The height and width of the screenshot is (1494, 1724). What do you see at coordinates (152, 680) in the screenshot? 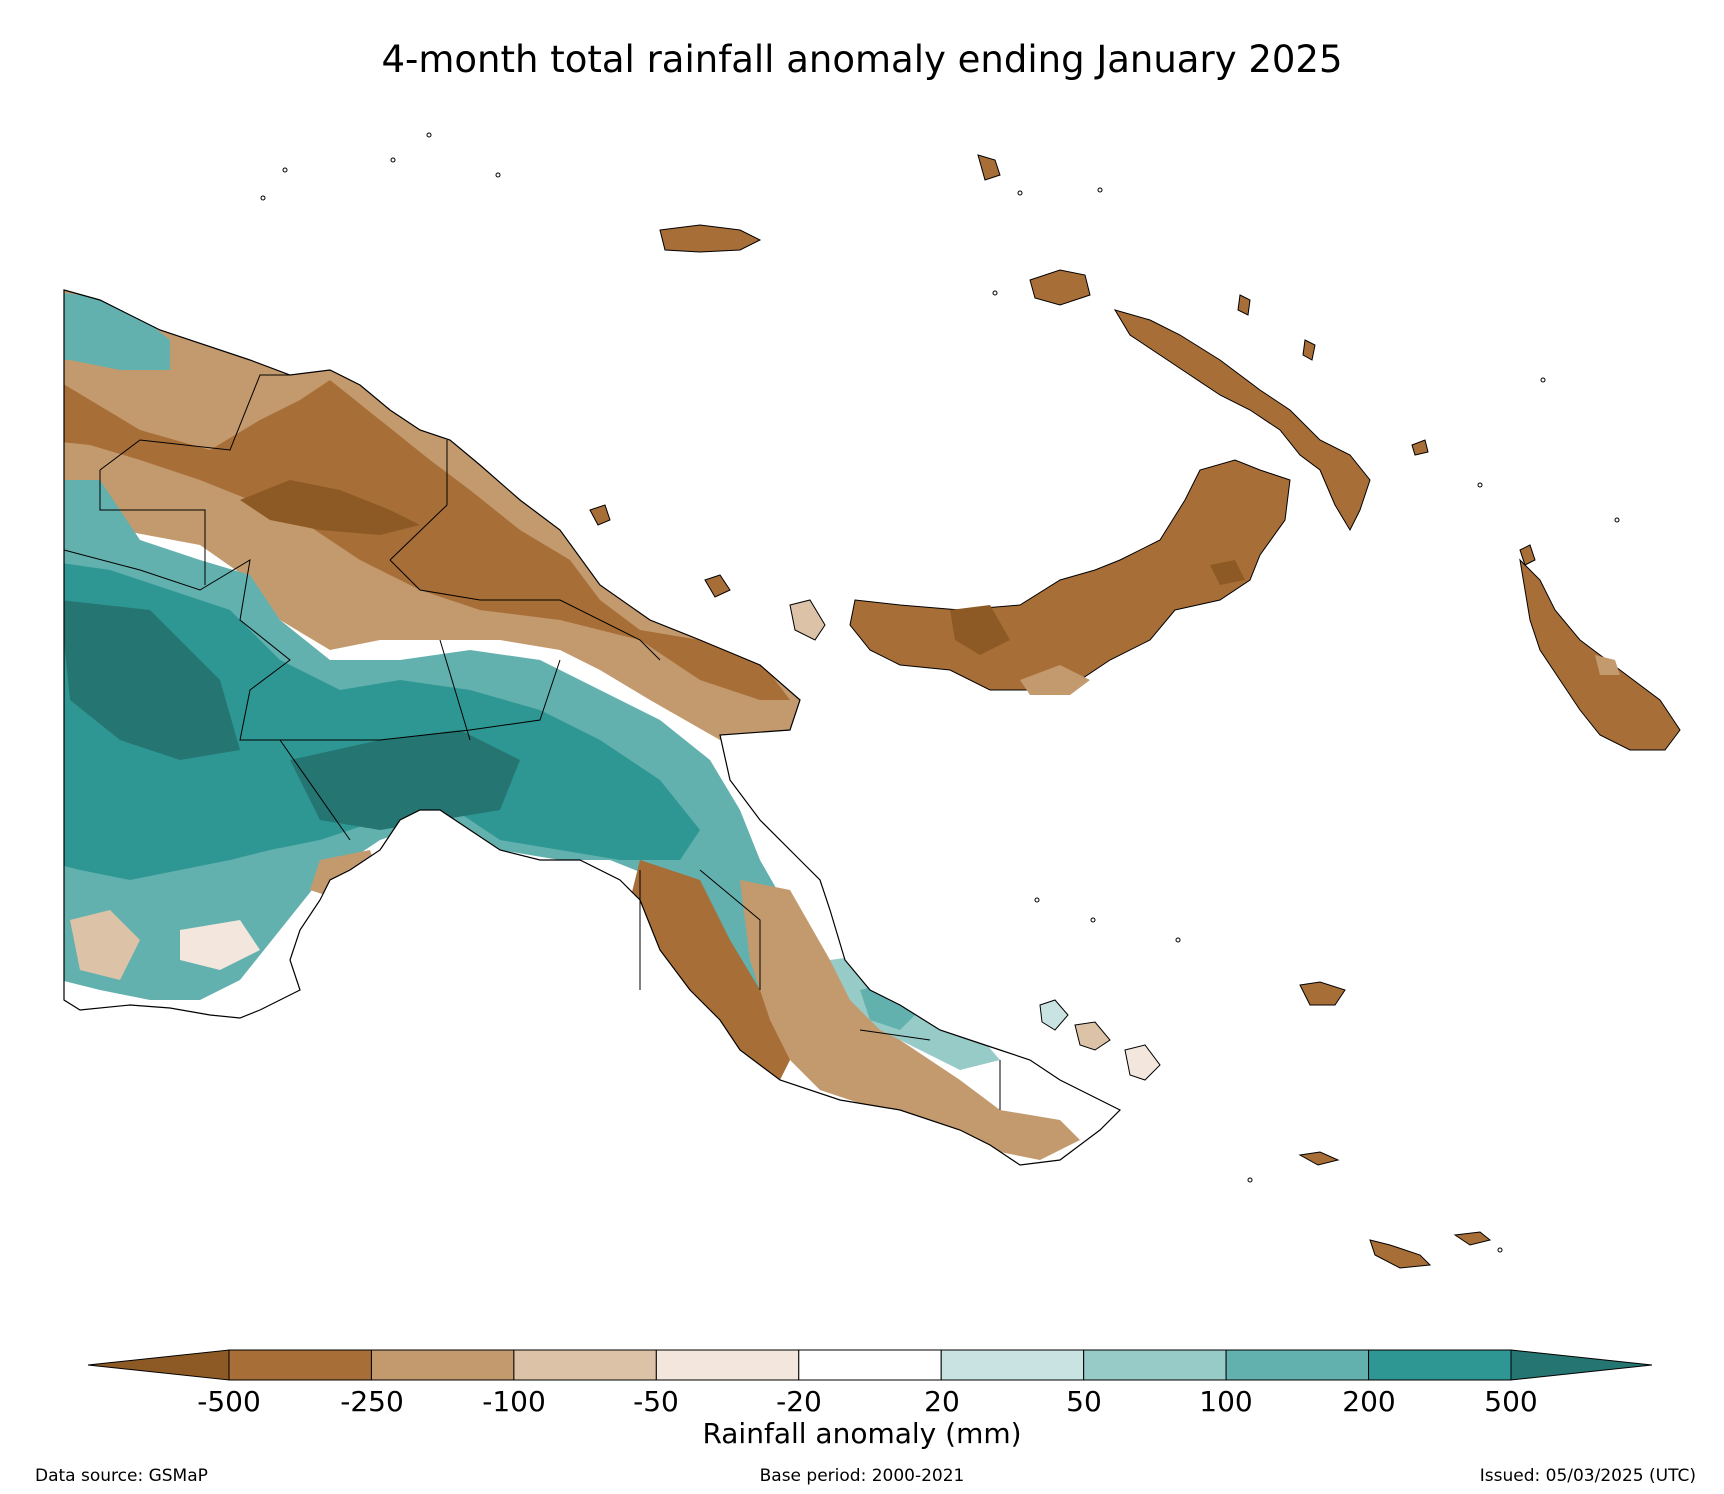
I see `central-deep-teal-zone` at bounding box center [152, 680].